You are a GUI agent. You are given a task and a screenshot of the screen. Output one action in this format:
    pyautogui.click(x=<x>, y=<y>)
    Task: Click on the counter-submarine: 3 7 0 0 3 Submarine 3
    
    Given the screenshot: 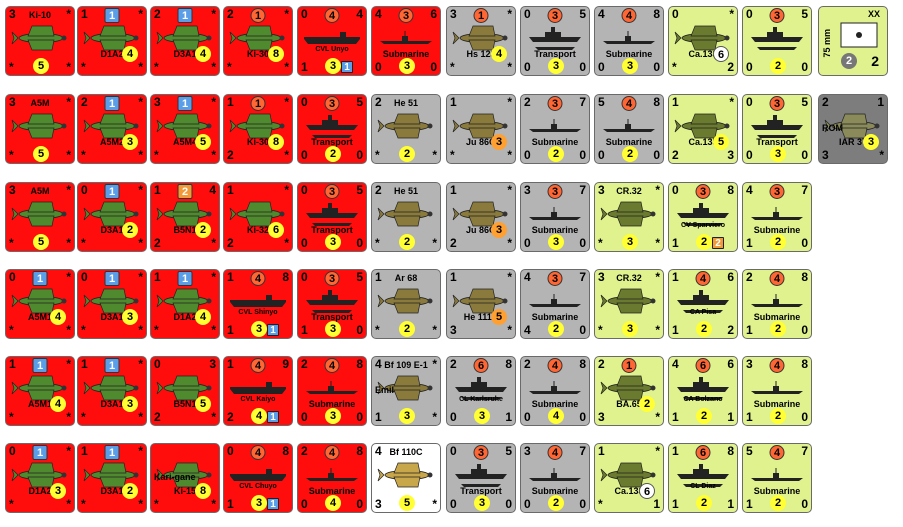 What is the action you would take?
    pyautogui.click(x=555, y=217)
    